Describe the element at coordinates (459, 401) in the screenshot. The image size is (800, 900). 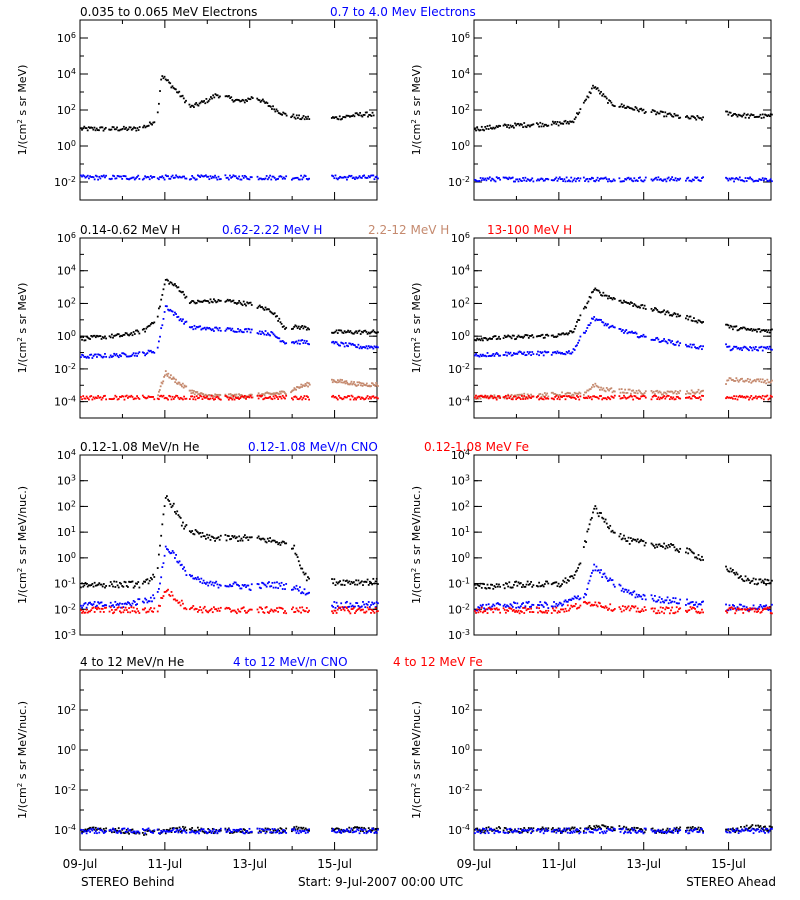
I see `y-tick-label: 10-4` at that location.